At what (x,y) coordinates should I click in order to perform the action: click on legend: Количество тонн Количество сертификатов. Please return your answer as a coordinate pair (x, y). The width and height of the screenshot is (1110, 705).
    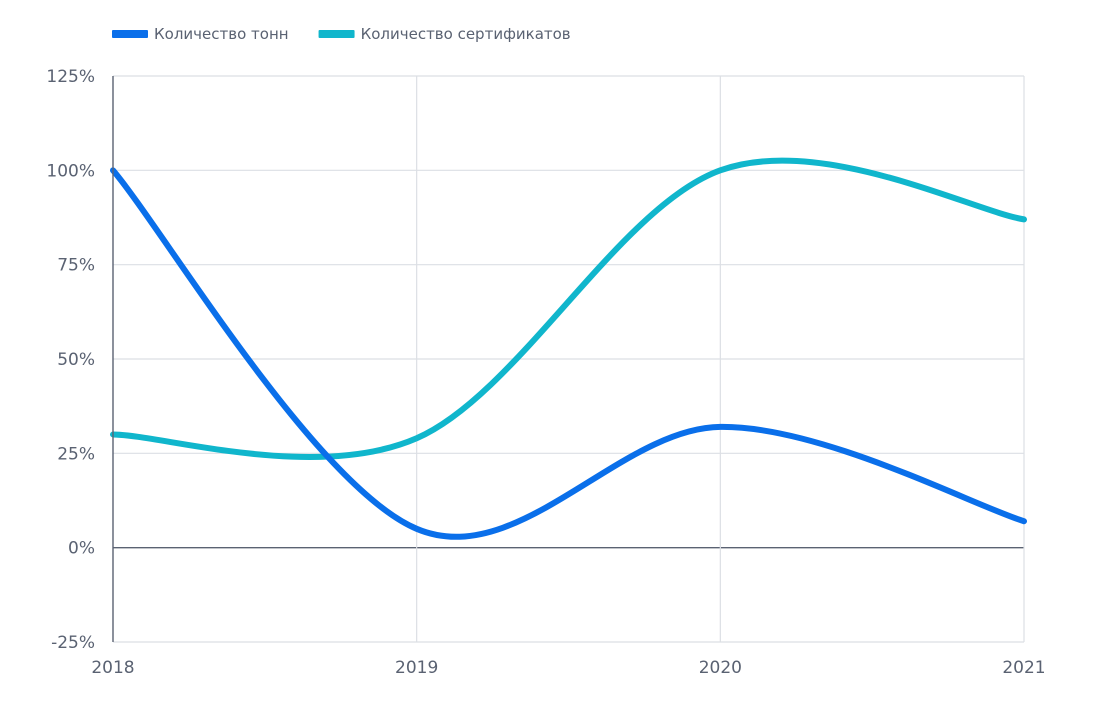
    Looking at the image, I should click on (341, 34).